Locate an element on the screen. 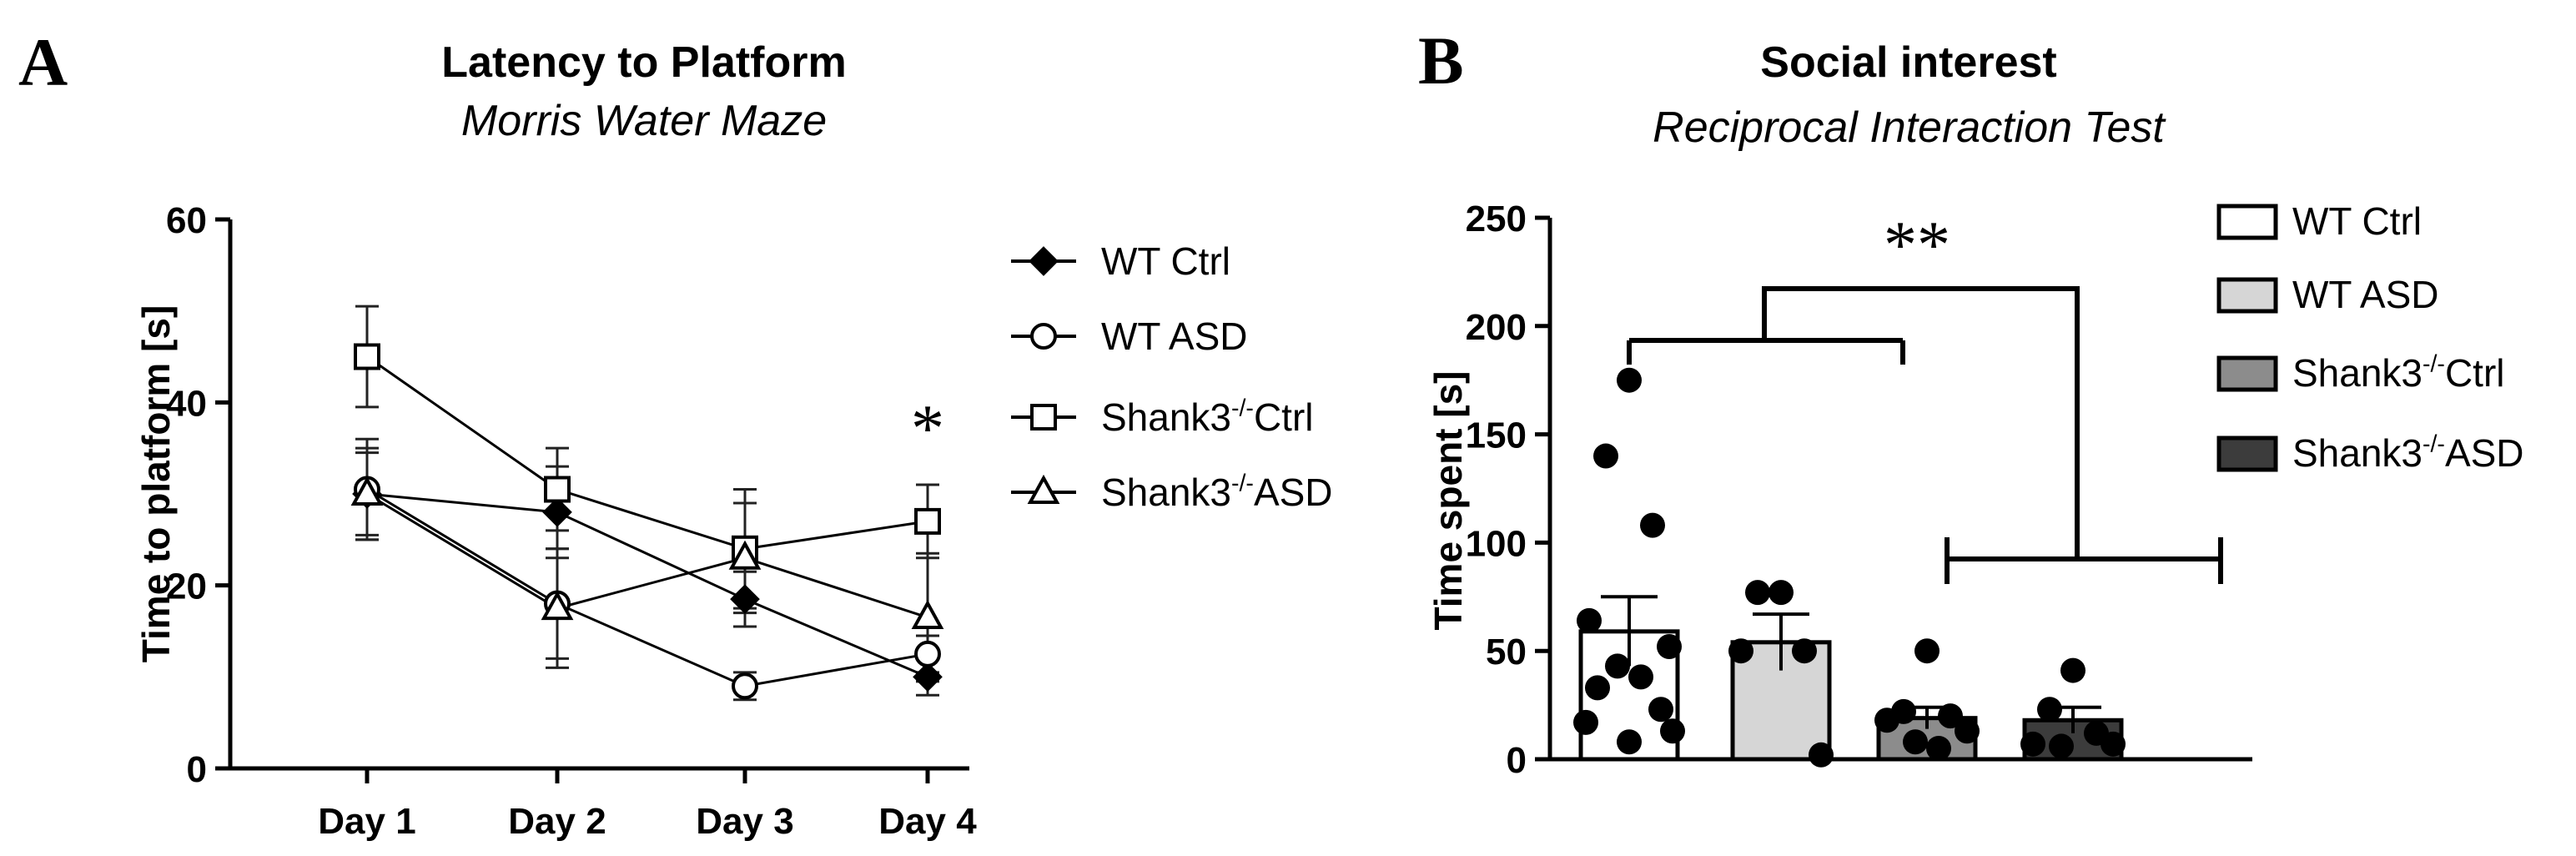 The width and height of the screenshot is (2576, 856). legend-marker-shank3-asd is located at coordinates (1043, 489).